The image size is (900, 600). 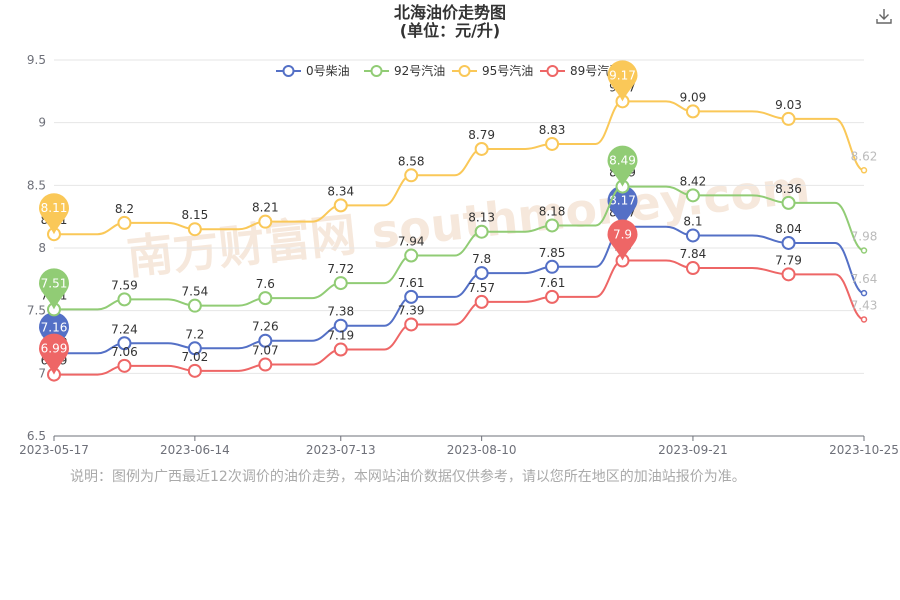 I want to click on max-marker-0-pin, so click(x=622, y=206).